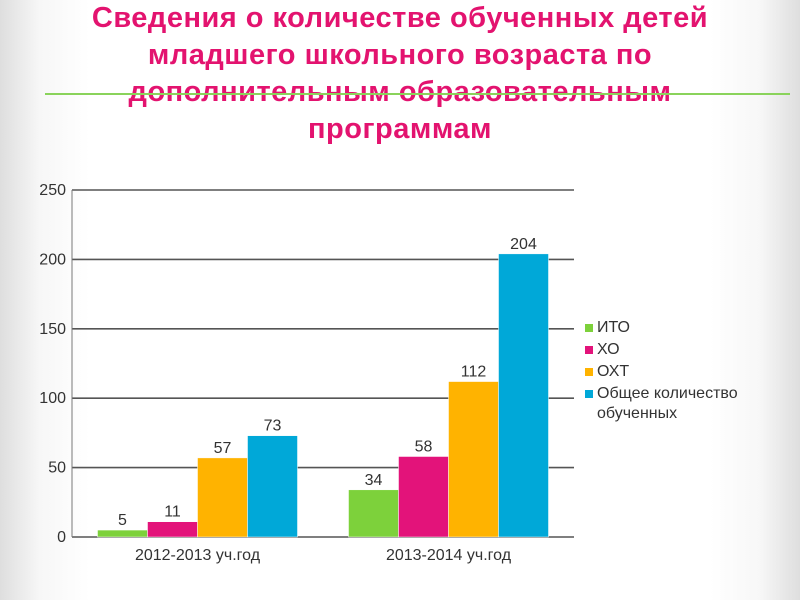 The height and width of the screenshot is (600, 800). I want to click on legend-swatch-total, so click(589, 394).